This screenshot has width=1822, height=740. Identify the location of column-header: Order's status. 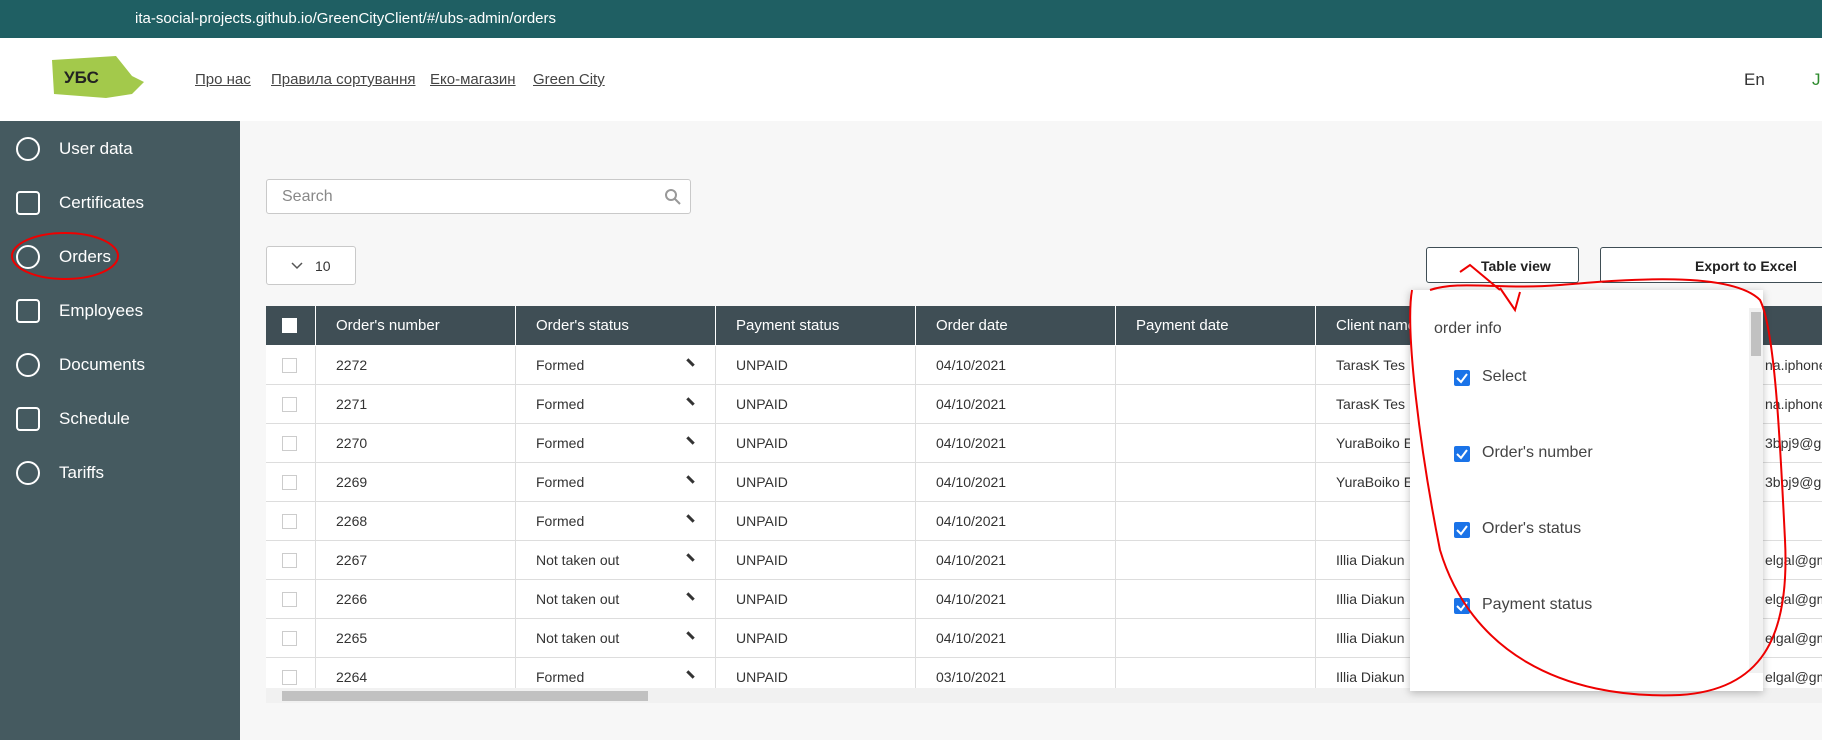
(616, 325).